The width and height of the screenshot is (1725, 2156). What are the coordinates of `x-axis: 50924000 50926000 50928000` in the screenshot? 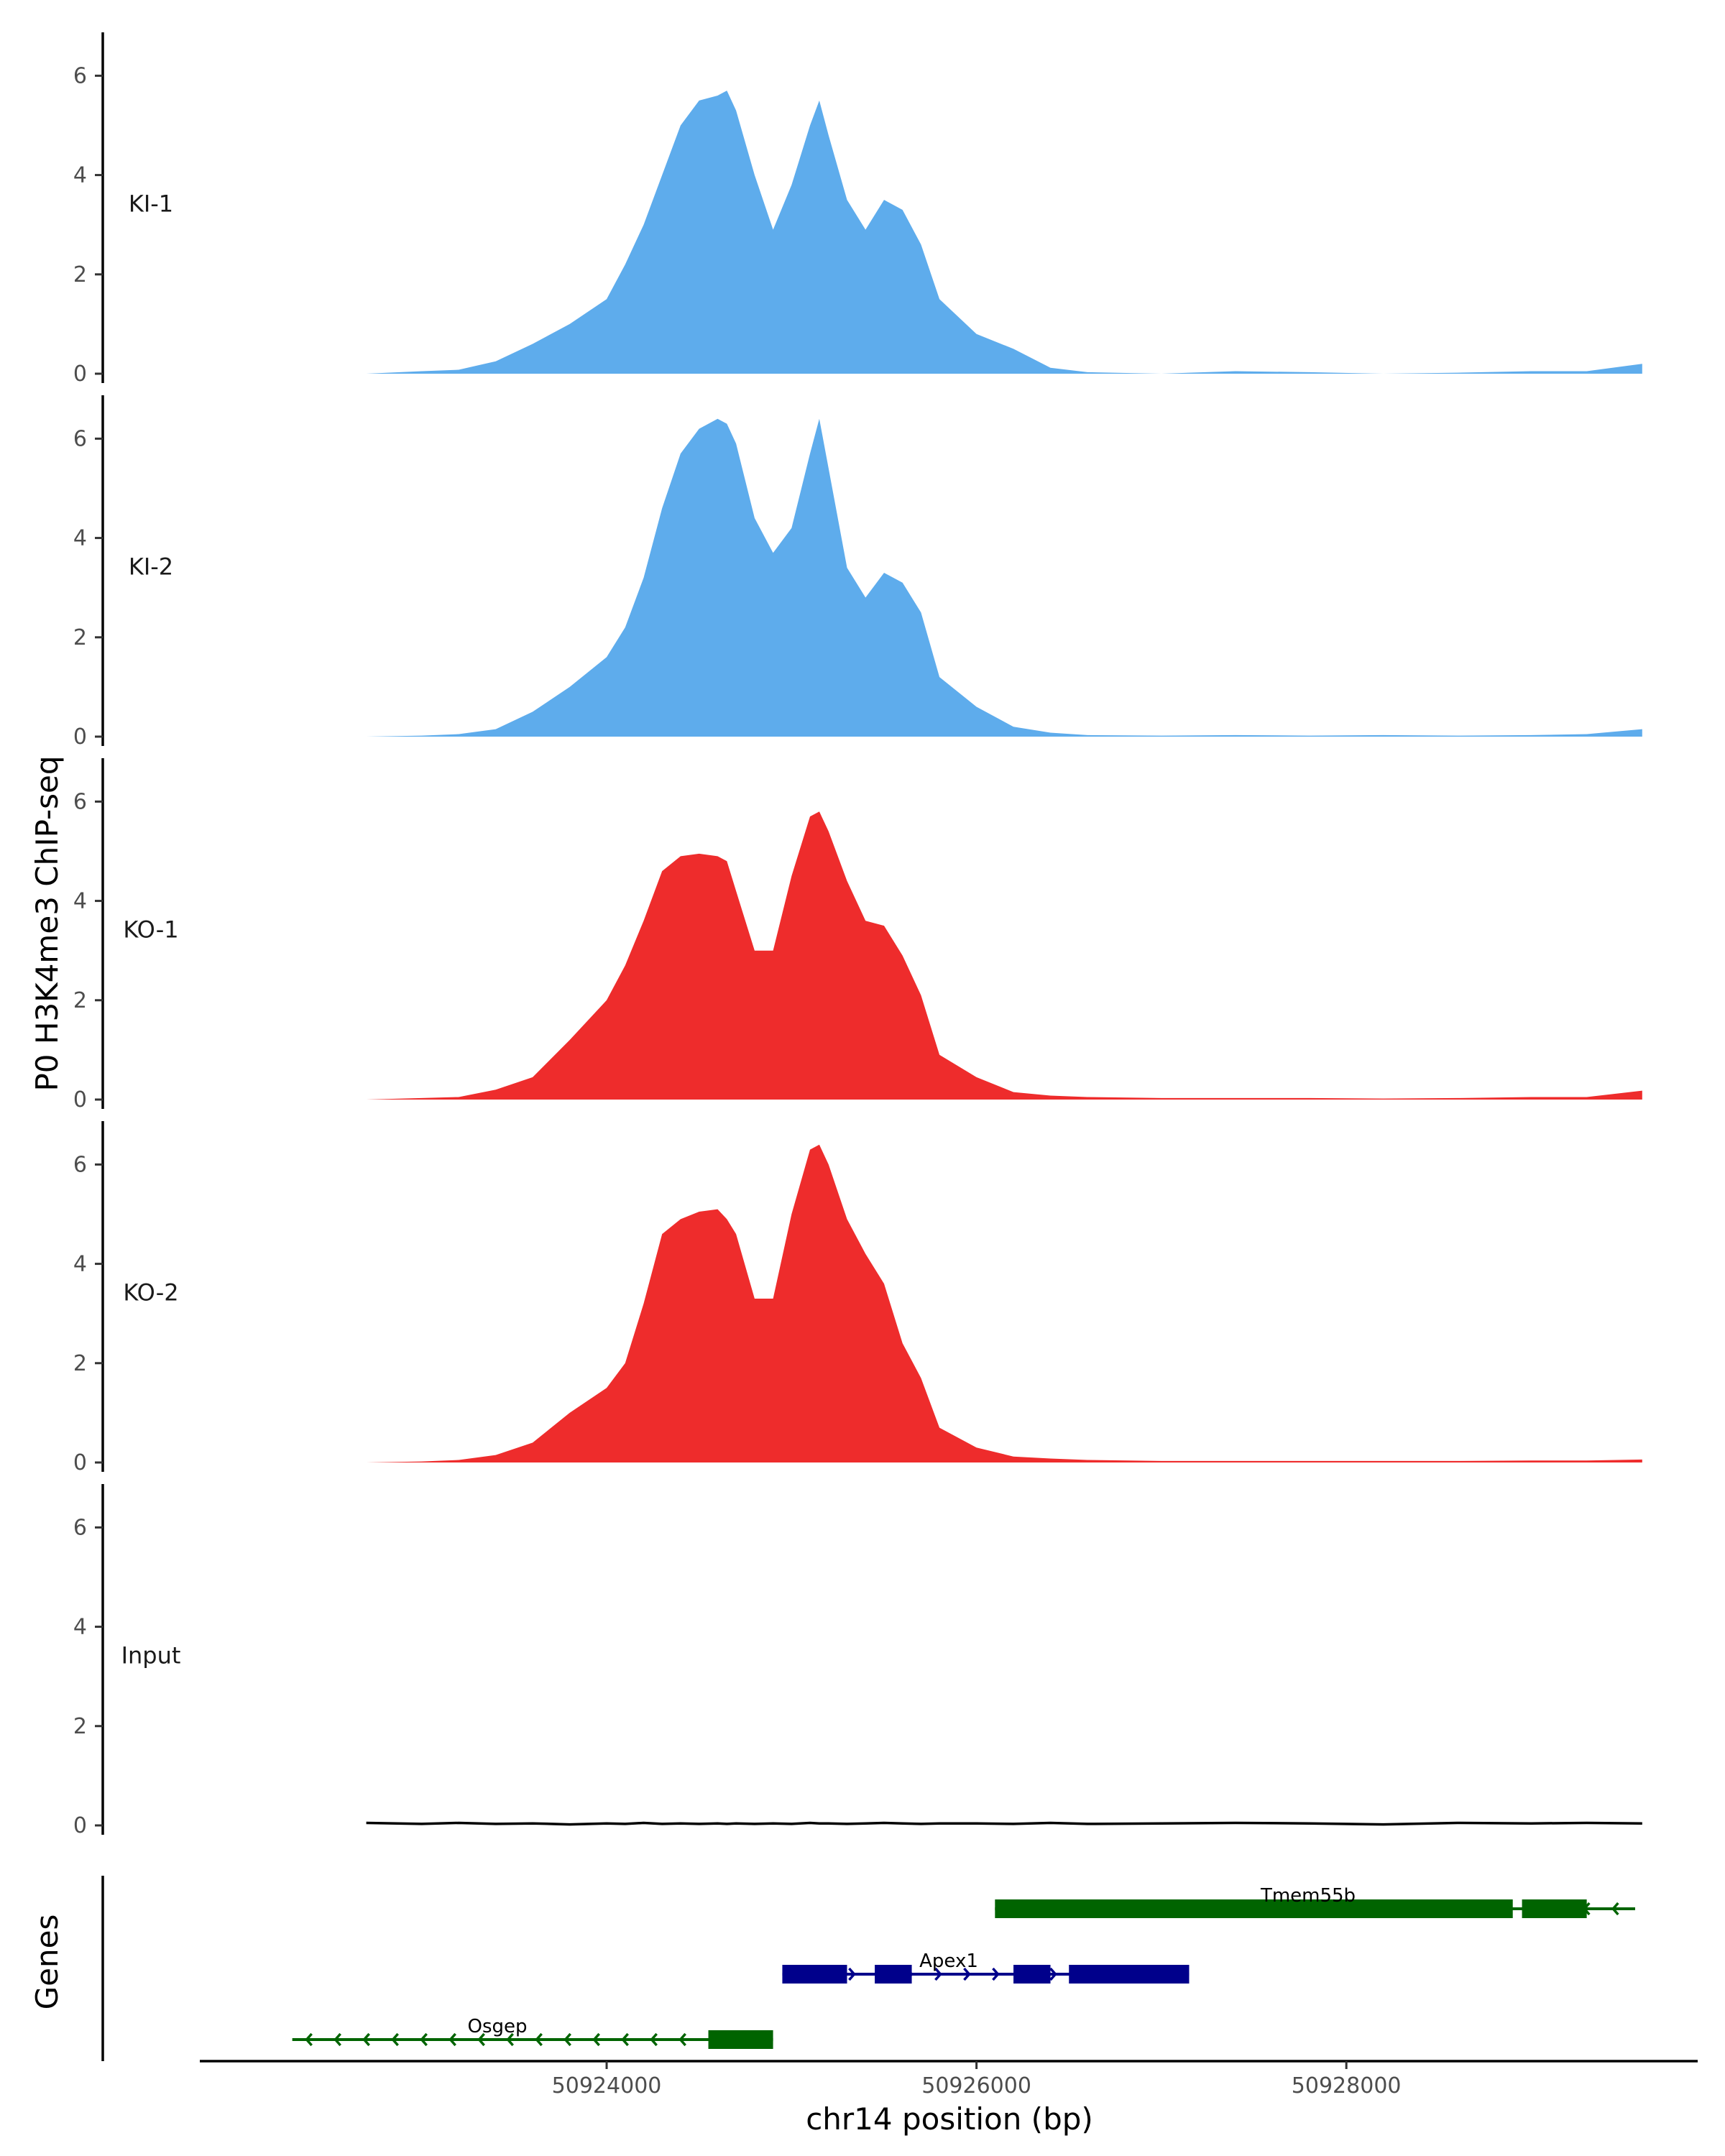 It's located at (949, 2079).